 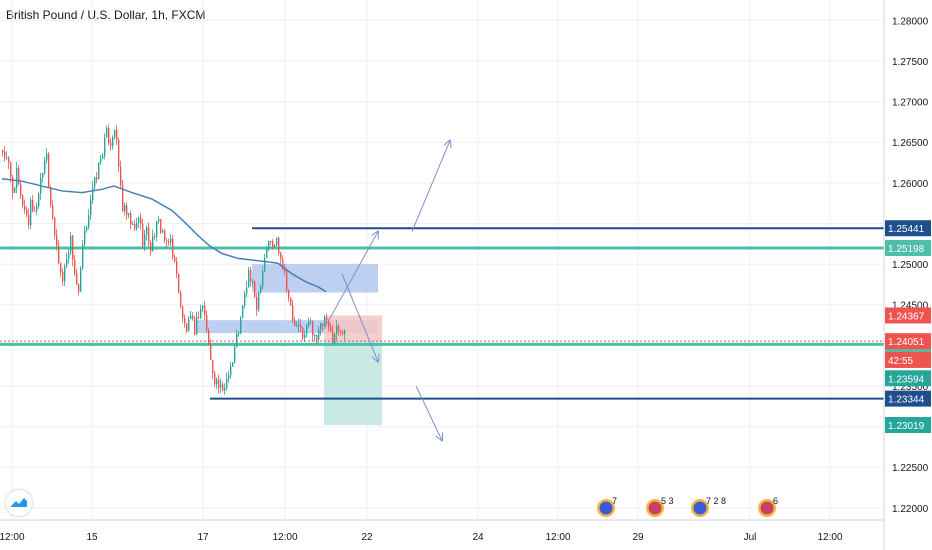 I want to click on event-flag-icon: 7 2 8, so click(x=708, y=506).